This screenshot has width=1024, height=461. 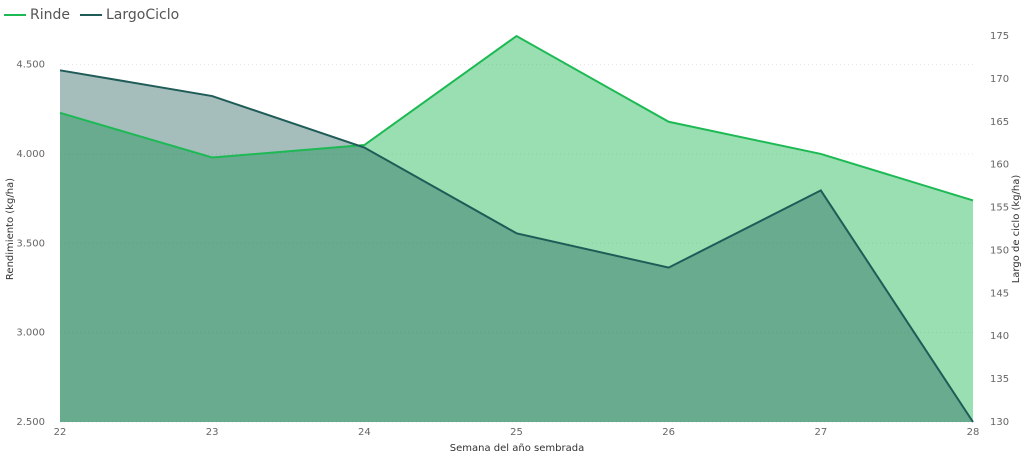 What do you see at coordinates (30, 243) in the screenshot?
I see `y-tick-label: 3.500` at bounding box center [30, 243].